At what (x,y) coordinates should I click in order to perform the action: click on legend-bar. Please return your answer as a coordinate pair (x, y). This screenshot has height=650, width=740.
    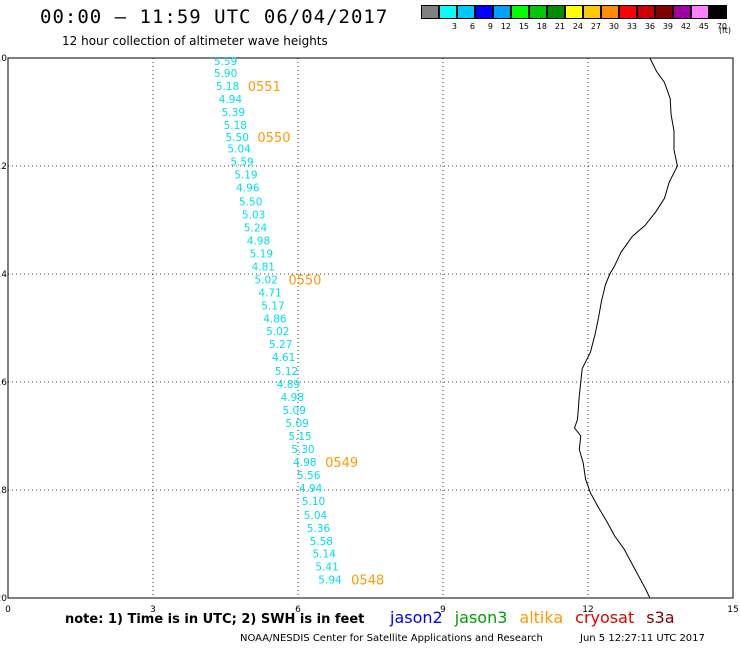
    Looking at the image, I should click on (574, 12).